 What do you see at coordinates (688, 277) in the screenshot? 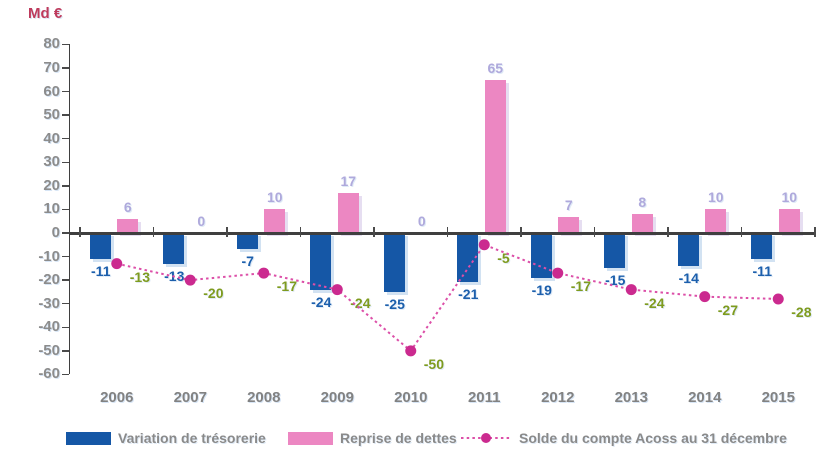
I see `variation-value-label: -14` at bounding box center [688, 277].